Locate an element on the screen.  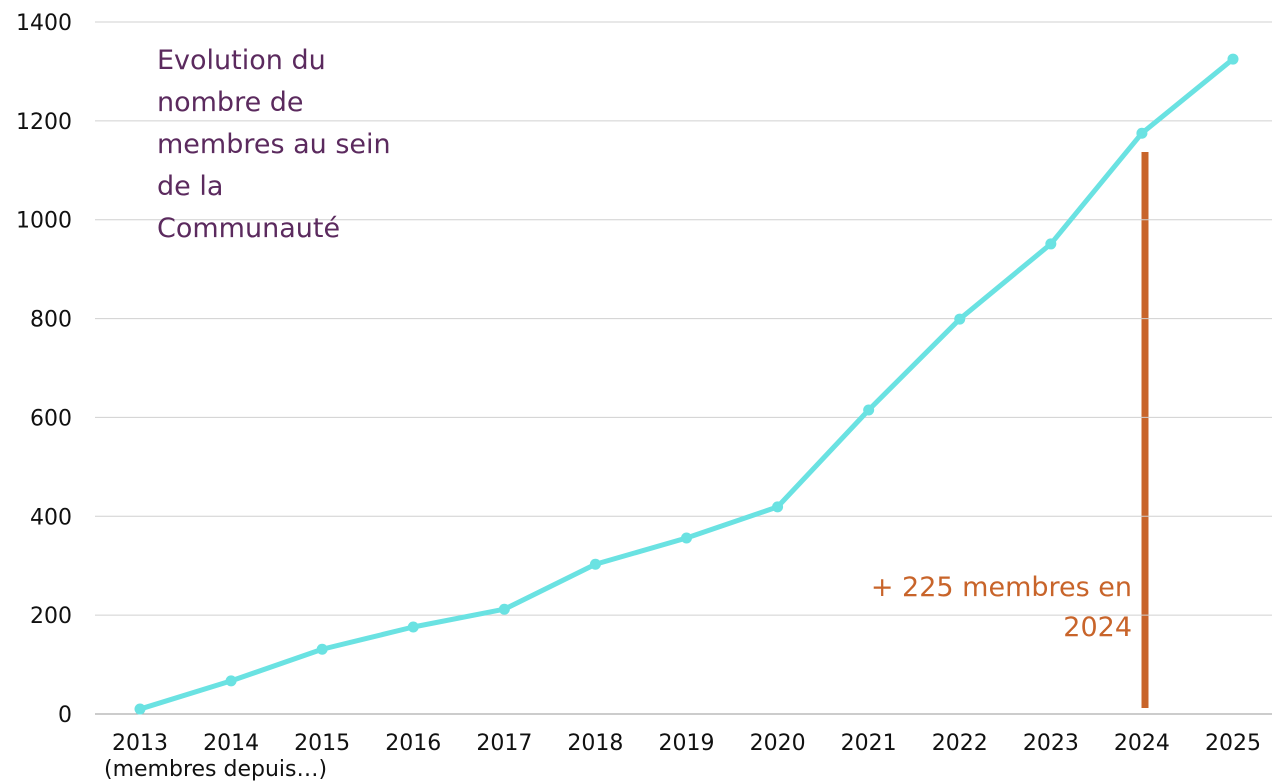
y-tick-label: 1200 is located at coordinates (44, 122).